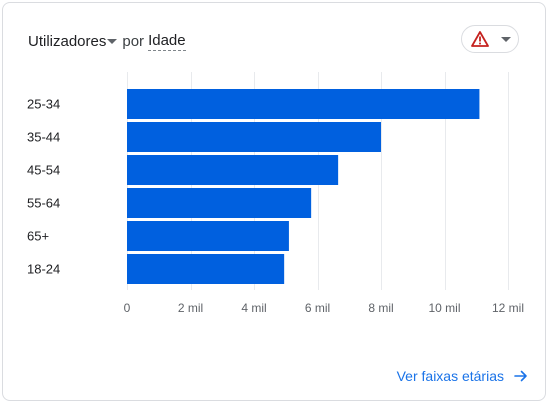 This screenshot has height=405, width=550. I want to click on category-label-18-24: 18-24, so click(43, 269).